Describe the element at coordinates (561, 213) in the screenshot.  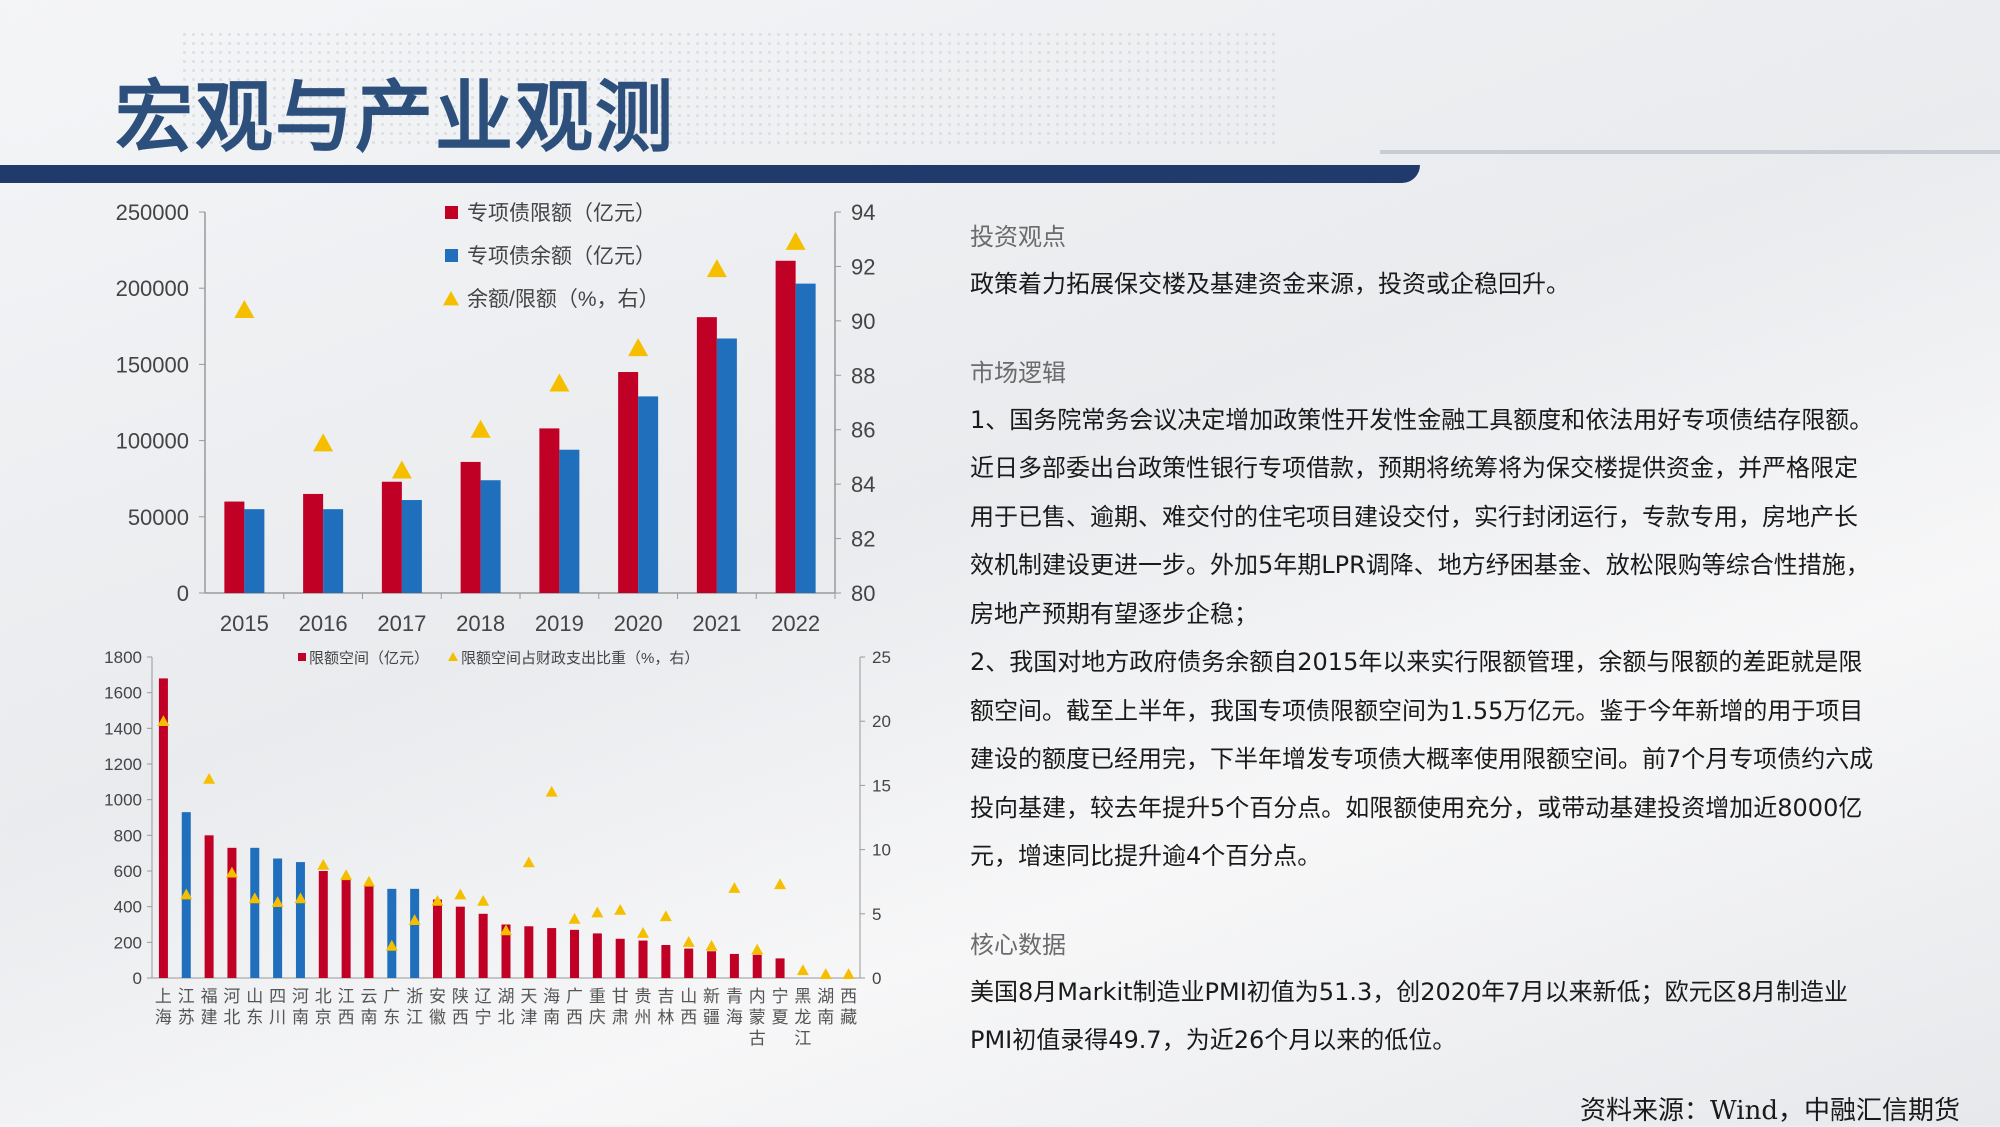
I see `legend-label: 专项债限额（亿元）` at that location.